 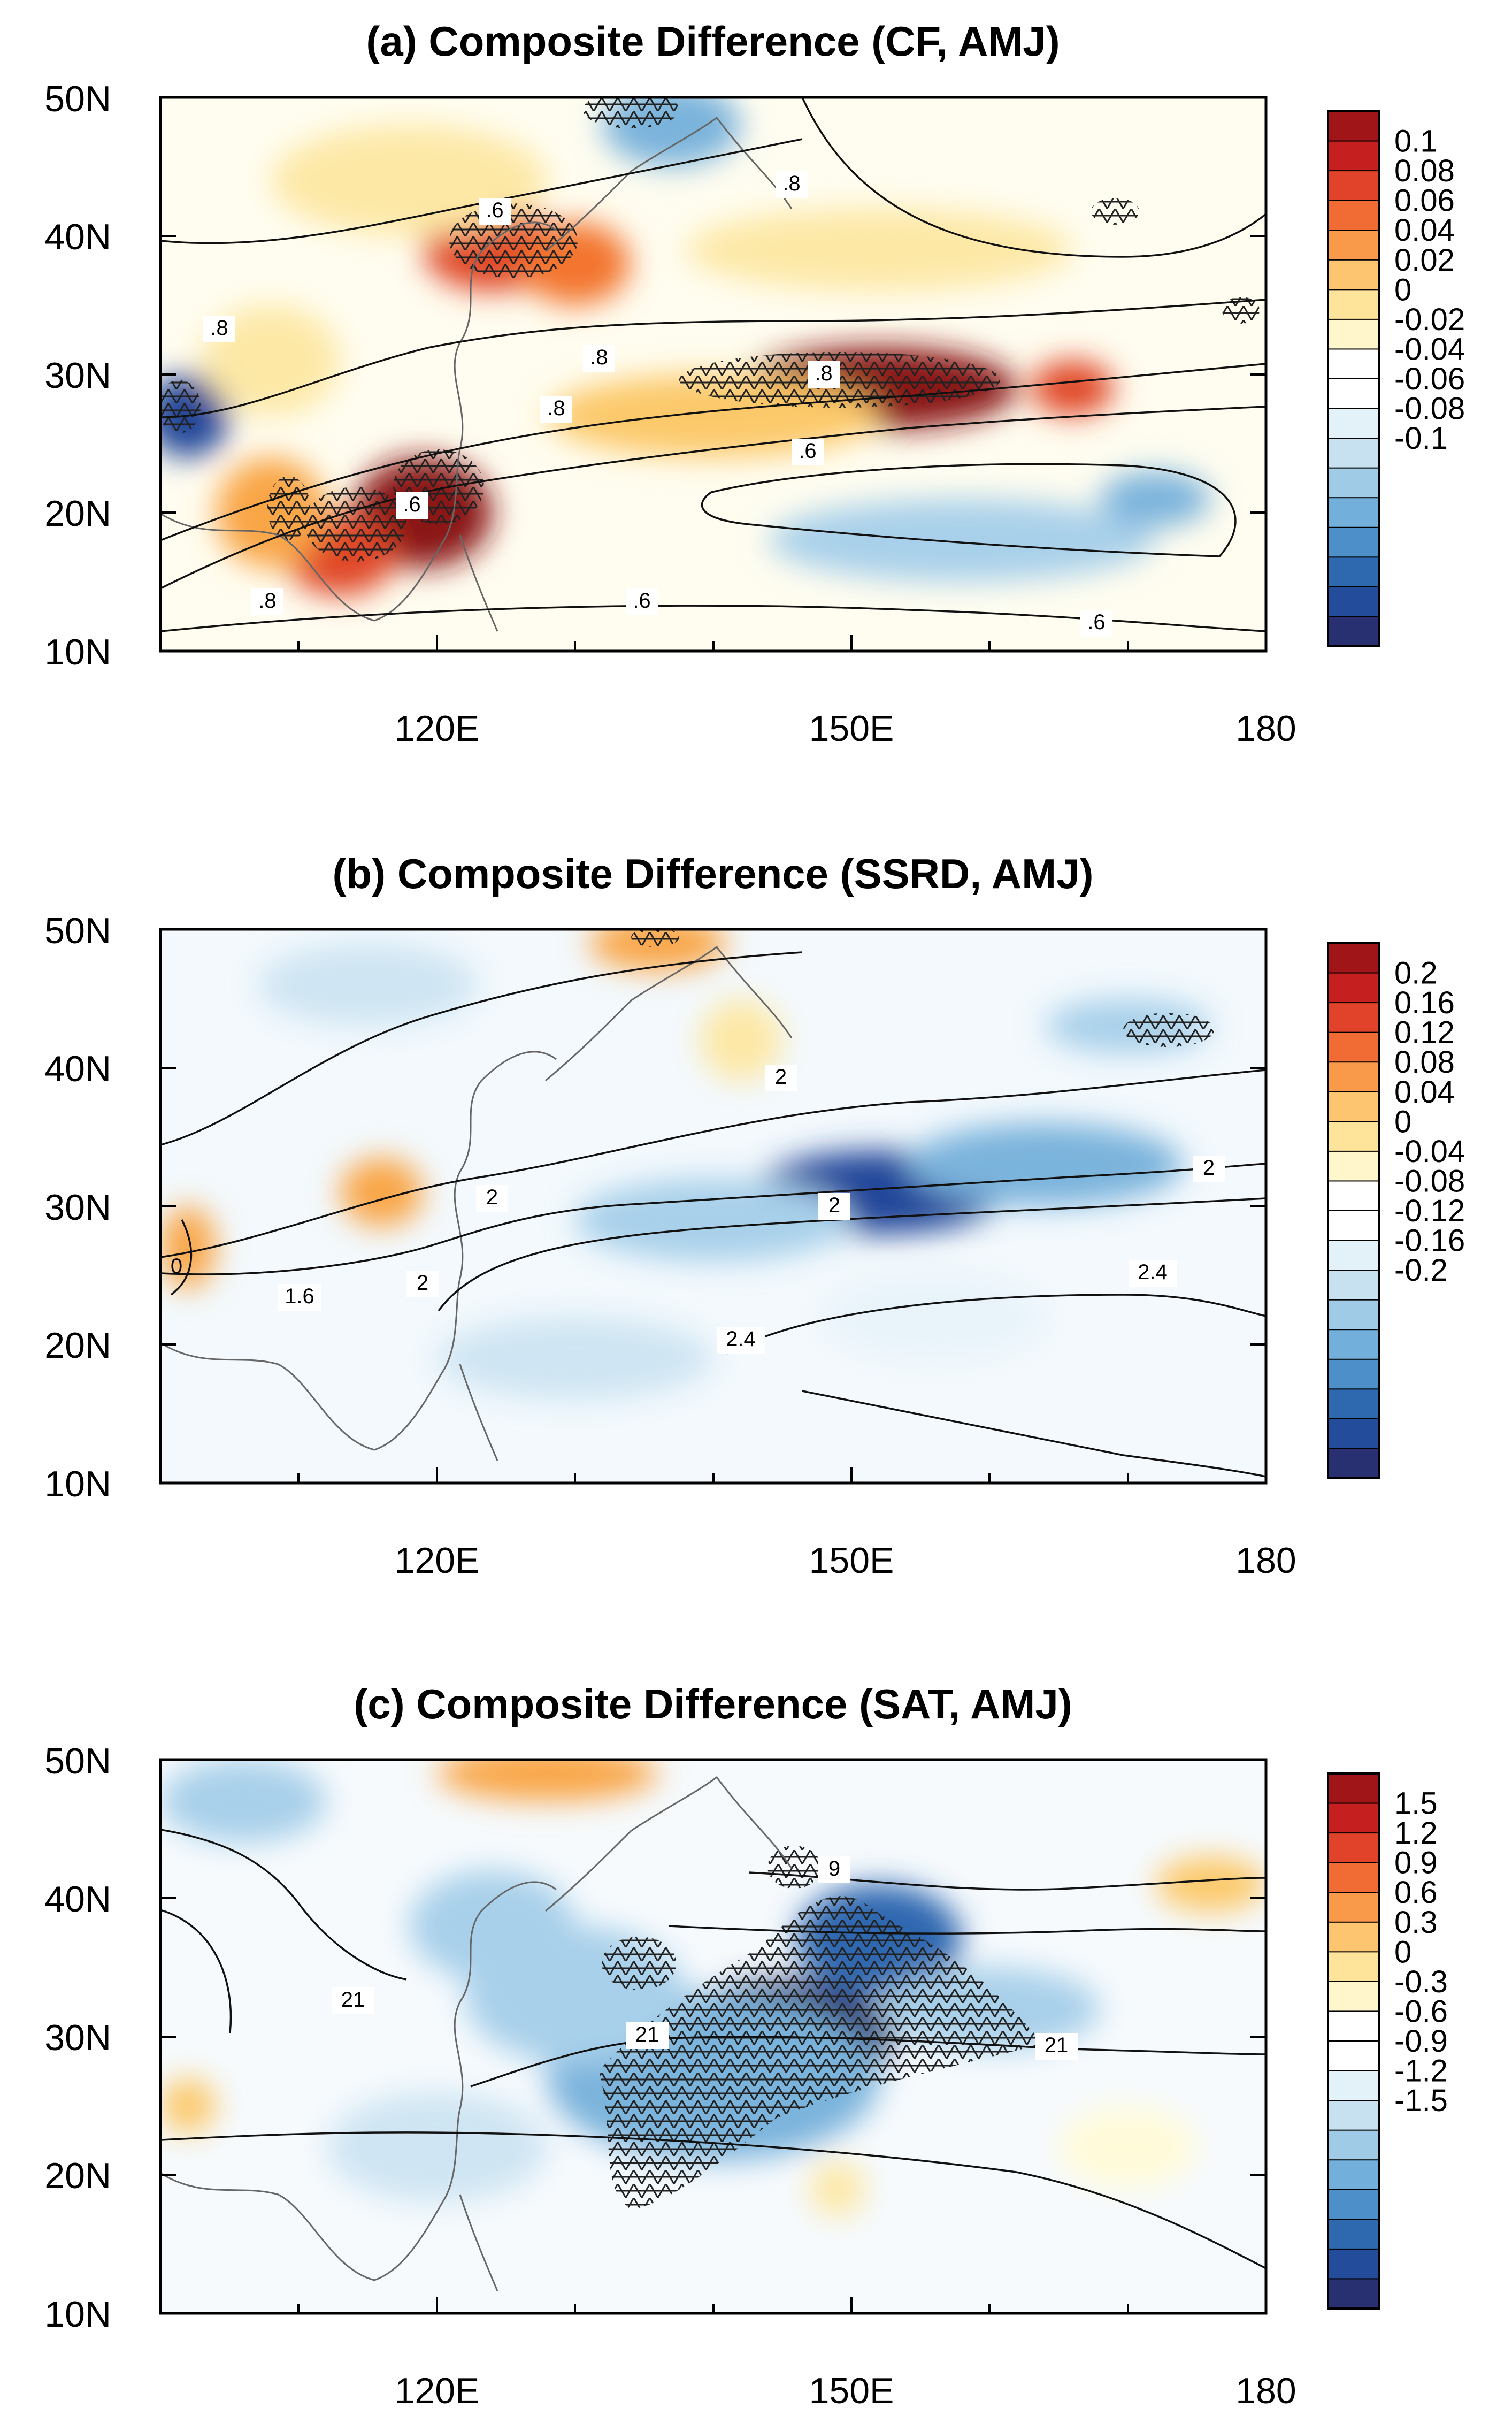 What do you see at coordinates (1421, 439) in the screenshot?
I see `colorbar-label: -0.1` at bounding box center [1421, 439].